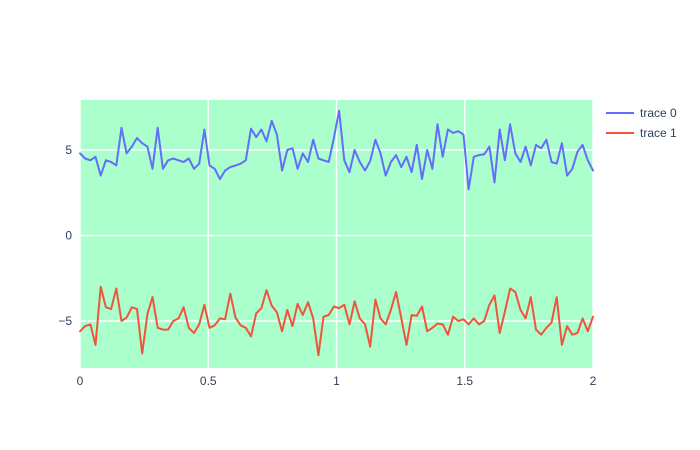  What do you see at coordinates (68, 236) in the screenshot?
I see `y-axis-tick-label: 0` at bounding box center [68, 236].